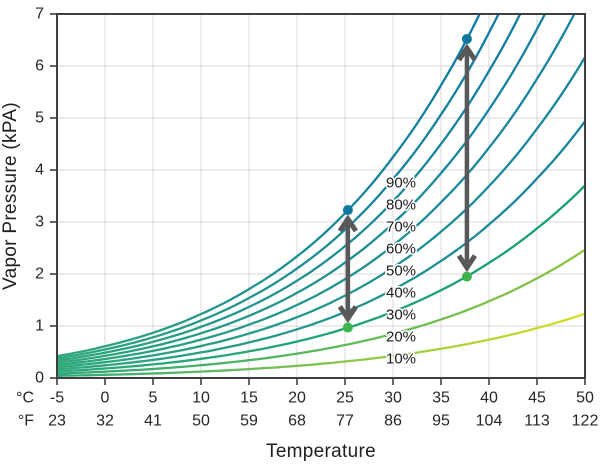  I want to click on x-tick-label-fahrenheit: 59, so click(249, 421).